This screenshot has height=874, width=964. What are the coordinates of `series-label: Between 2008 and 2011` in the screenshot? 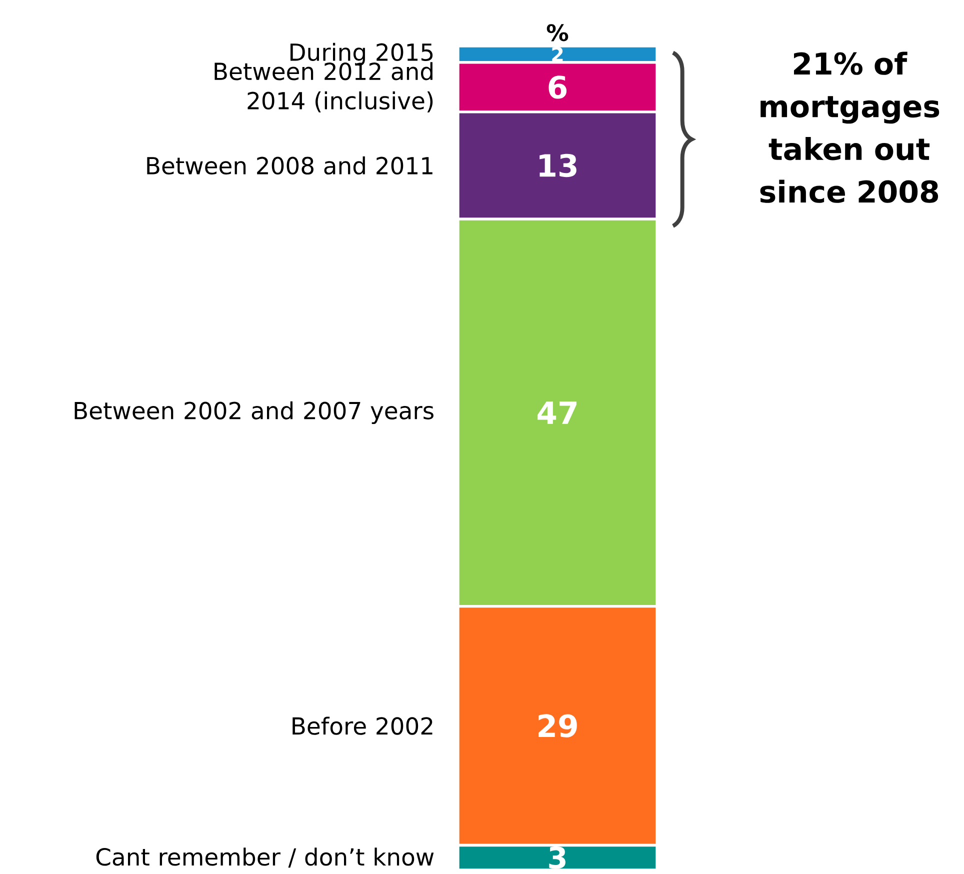 It's located at (289, 165).